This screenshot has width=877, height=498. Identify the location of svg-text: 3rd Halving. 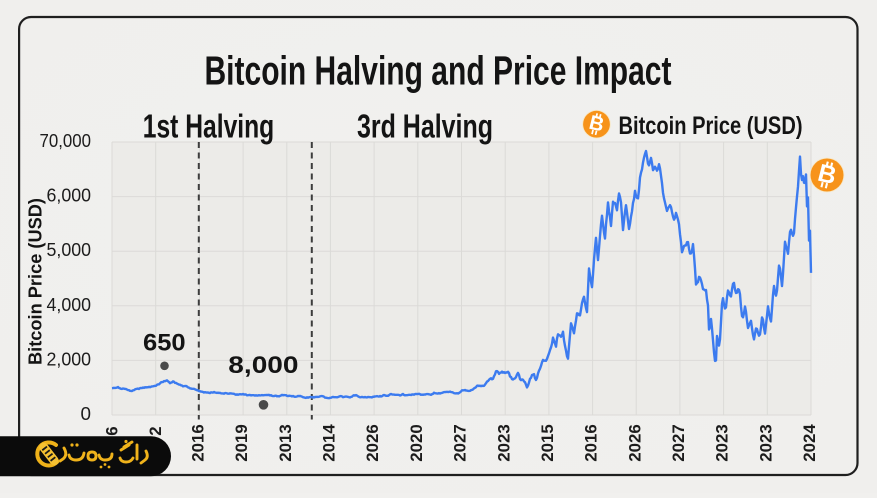
(425, 127).